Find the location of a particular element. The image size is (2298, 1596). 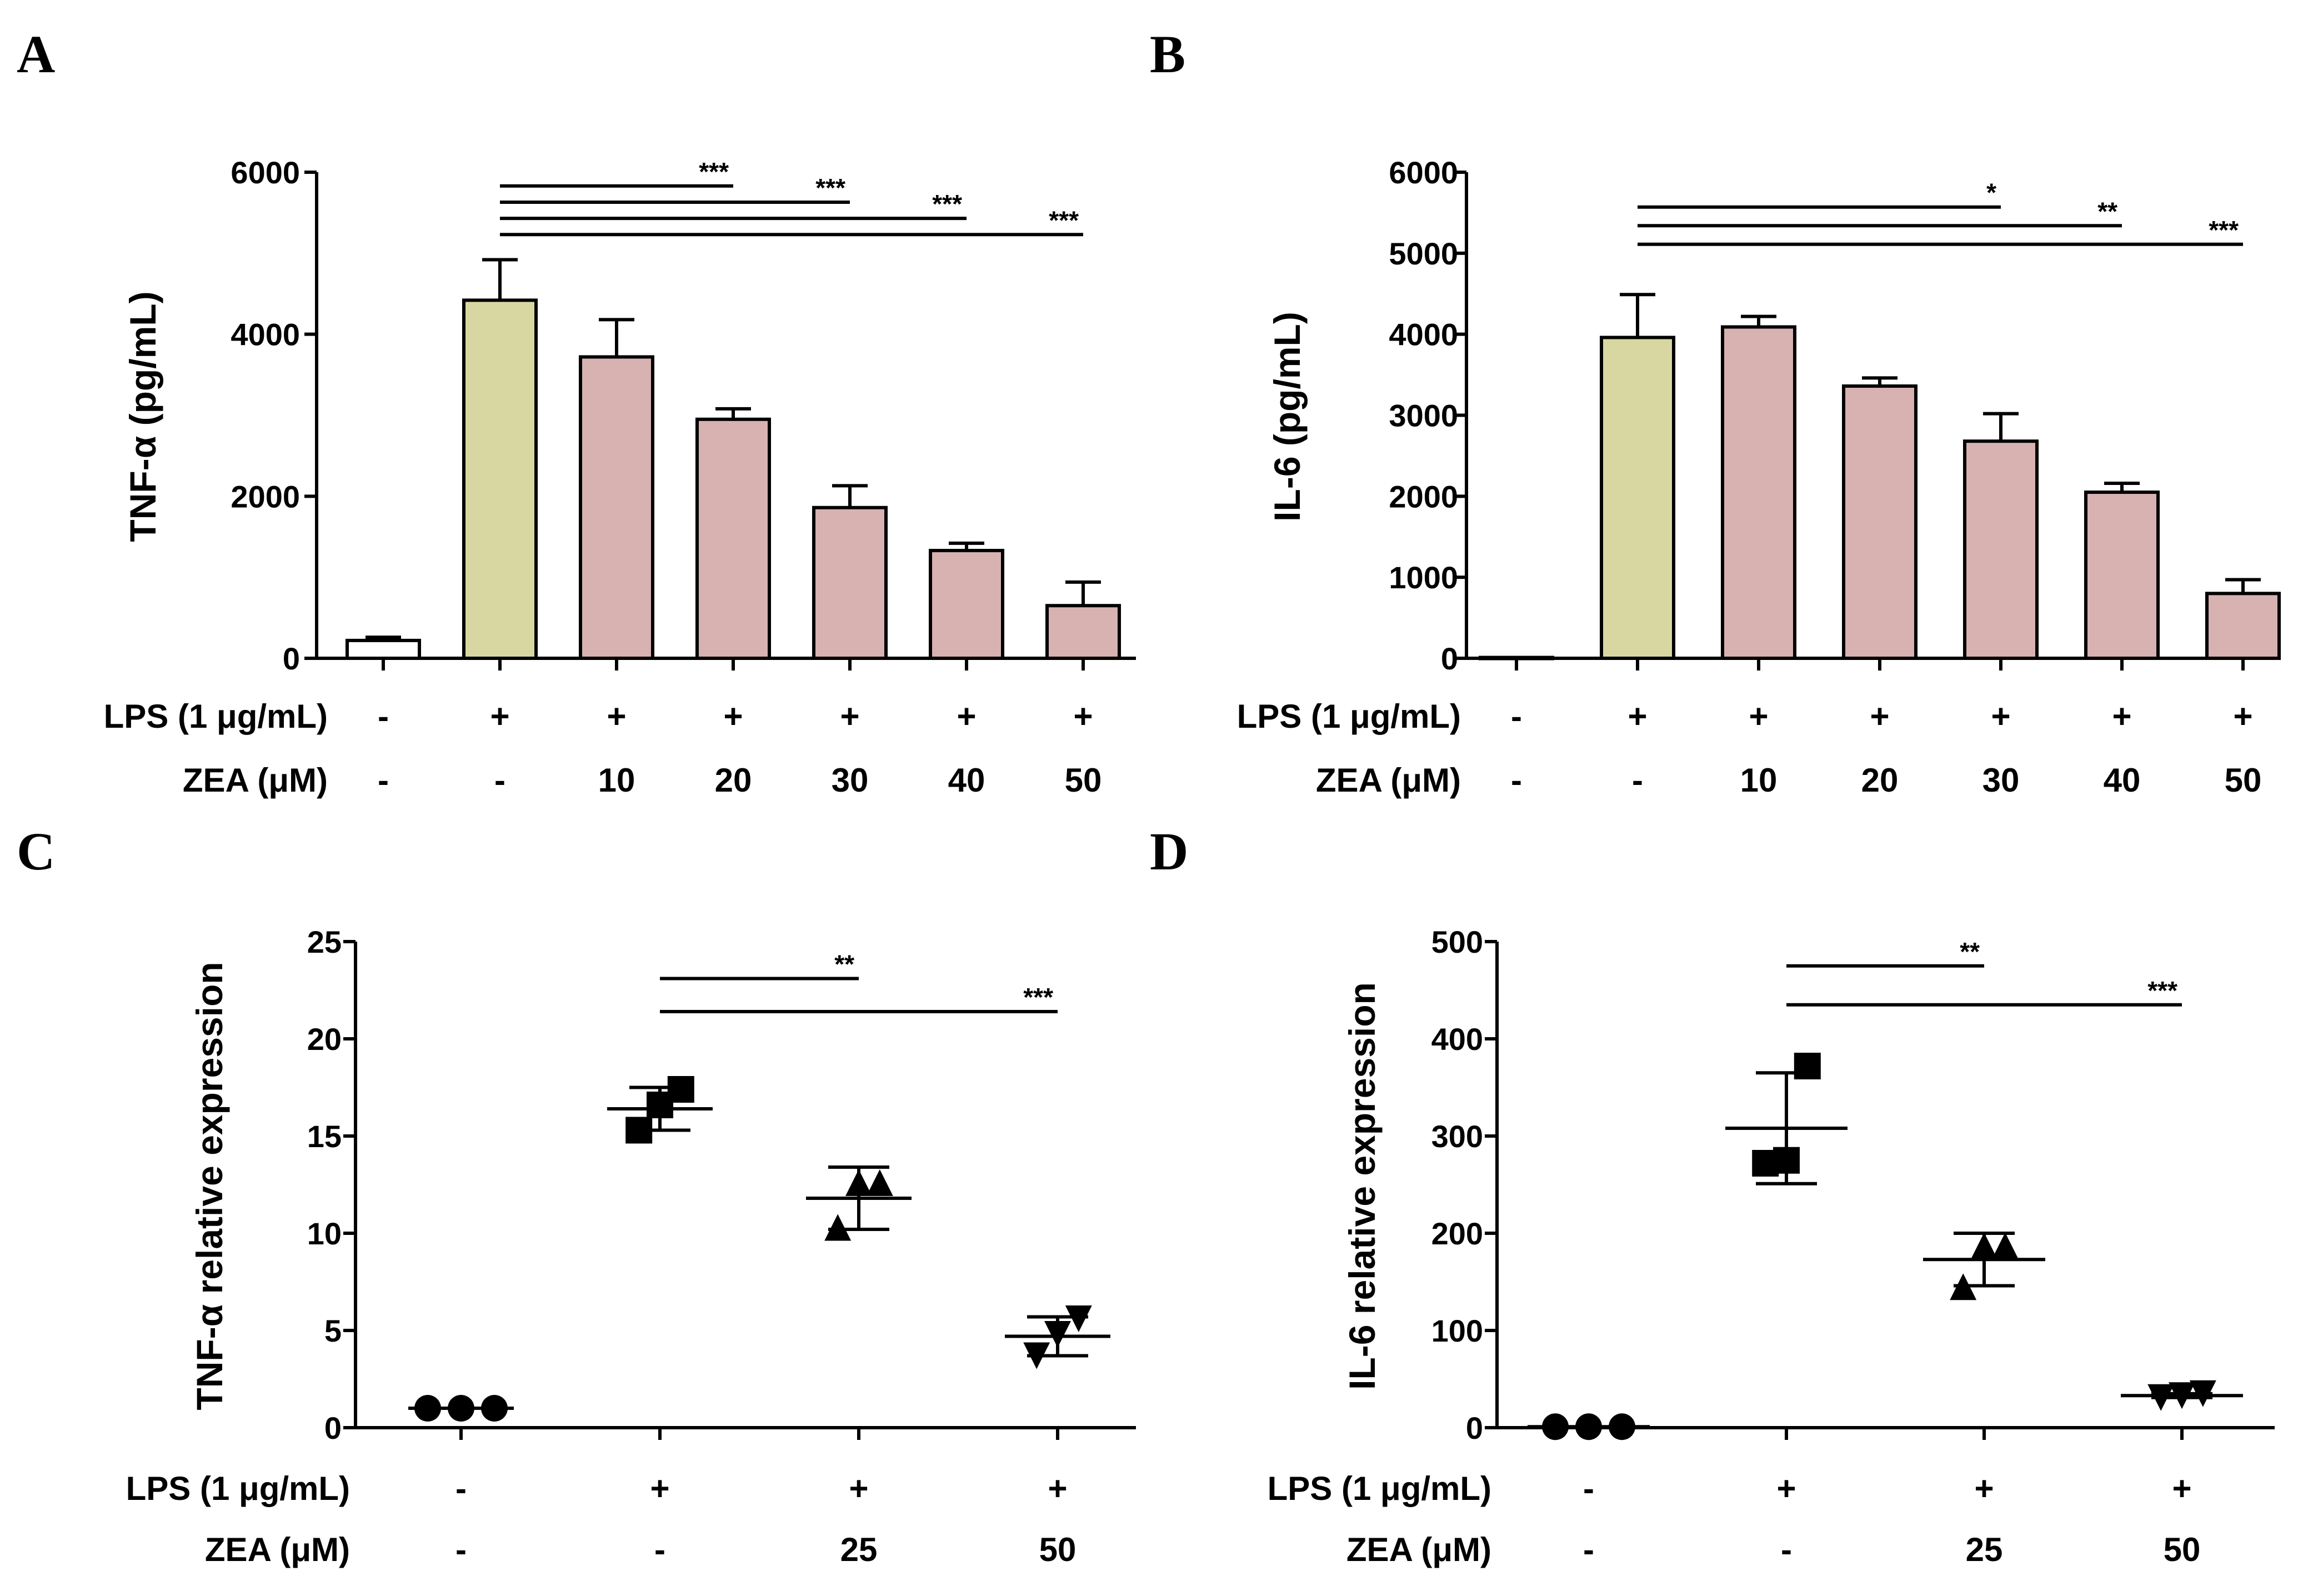

panel-letter: B is located at coordinates (1167, 54).